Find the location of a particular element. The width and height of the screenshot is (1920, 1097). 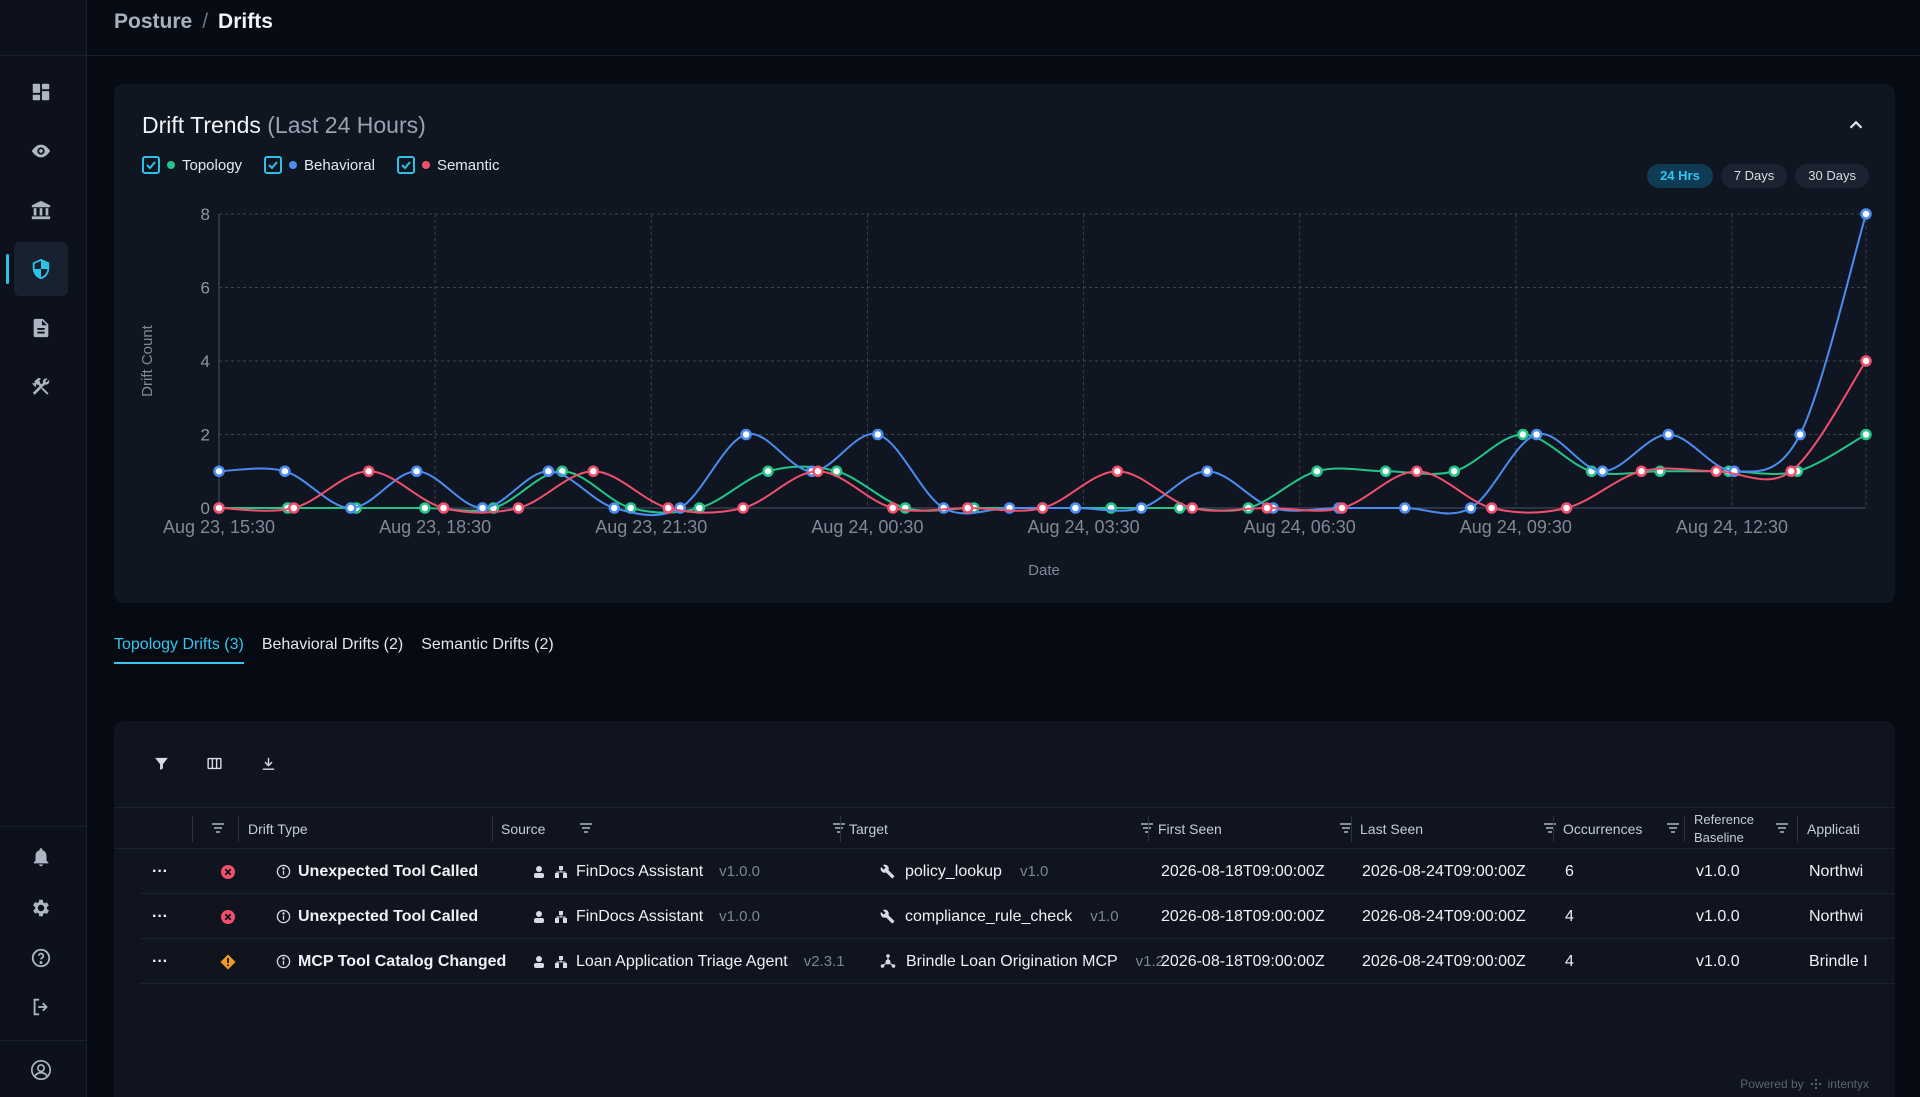

x-tick-label: Aug 23, 21:30 is located at coordinates (651, 527).